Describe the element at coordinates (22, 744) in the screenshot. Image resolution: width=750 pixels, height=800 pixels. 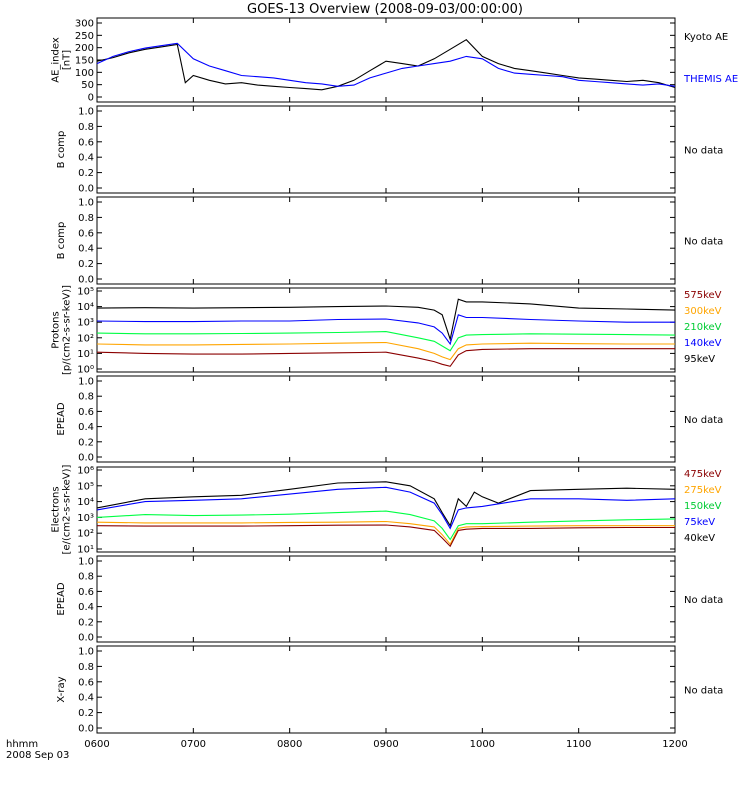
I see `time-format-label: hhmm` at that location.